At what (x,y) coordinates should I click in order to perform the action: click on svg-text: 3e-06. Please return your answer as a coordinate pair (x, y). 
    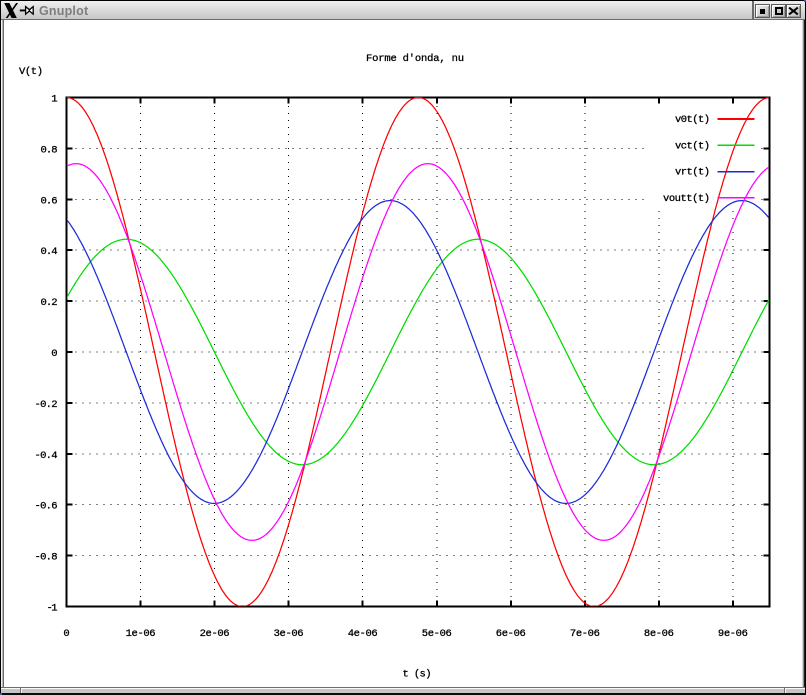
    Looking at the image, I should click on (289, 634).